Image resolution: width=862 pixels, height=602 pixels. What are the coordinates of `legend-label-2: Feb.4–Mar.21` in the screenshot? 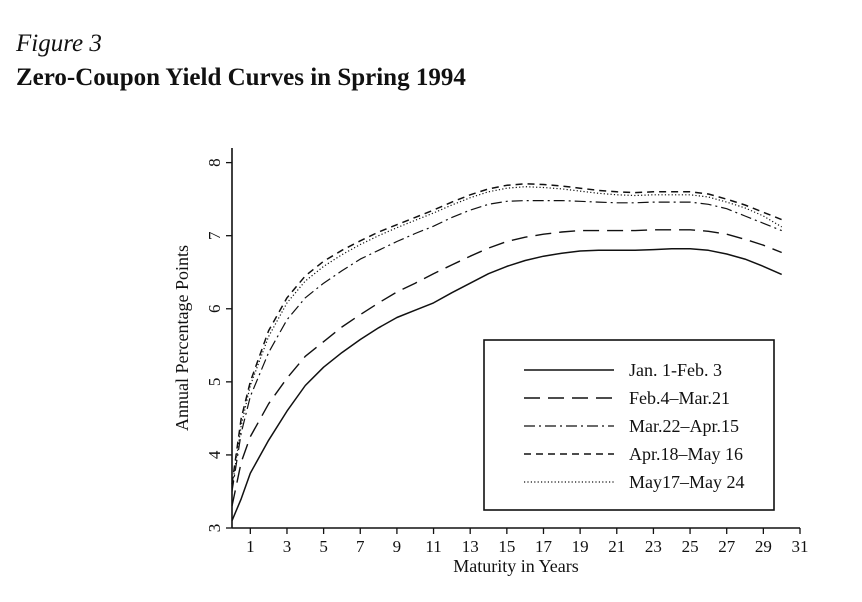 It's located at (679, 398).